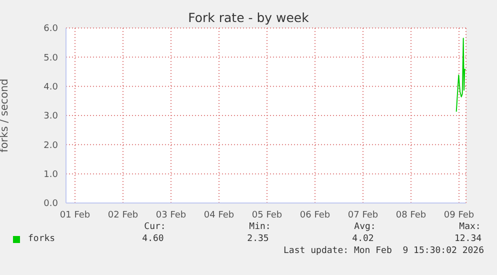 The image size is (497, 275). I want to click on text: 4.02, so click(363, 239).